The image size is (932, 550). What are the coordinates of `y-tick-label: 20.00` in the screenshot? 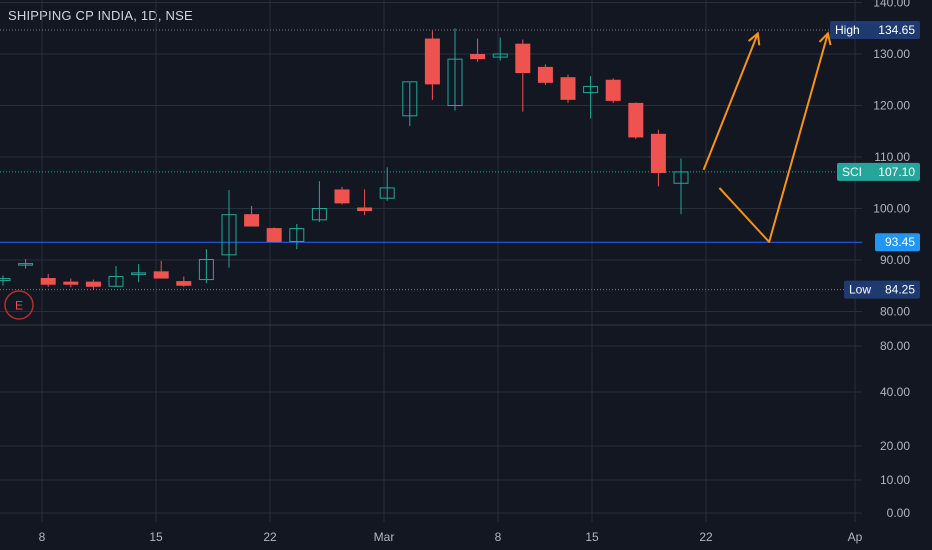 It's located at (895, 446).